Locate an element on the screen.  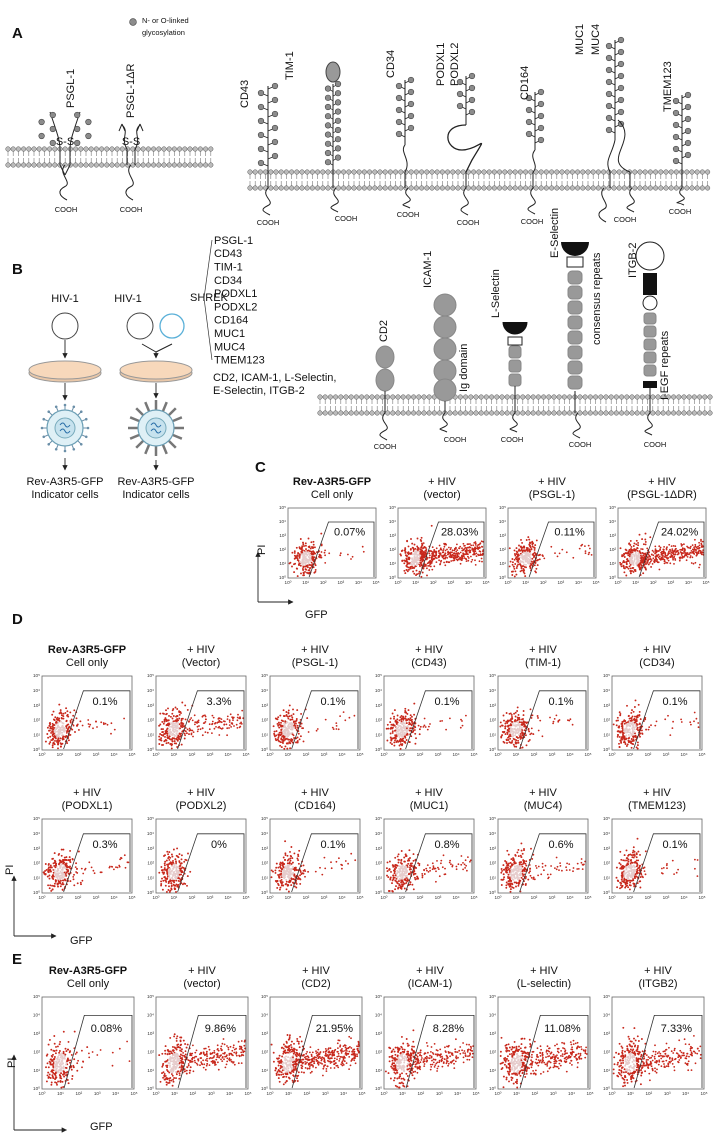
label: (PODXL1) is located at coordinates (87, 806).